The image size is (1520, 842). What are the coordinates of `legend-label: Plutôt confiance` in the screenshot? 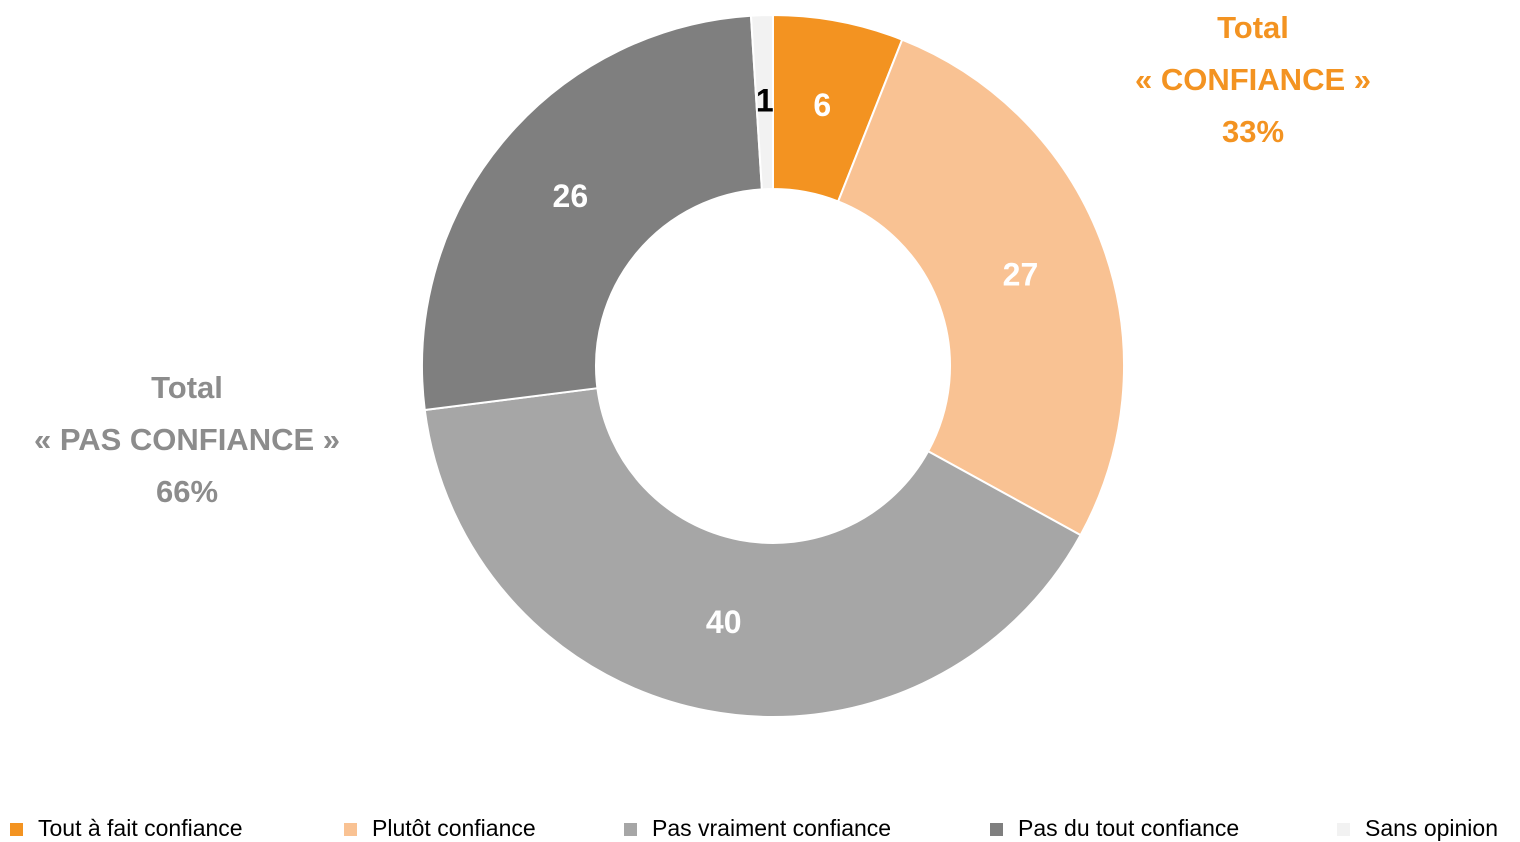 It's located at (454, 828).